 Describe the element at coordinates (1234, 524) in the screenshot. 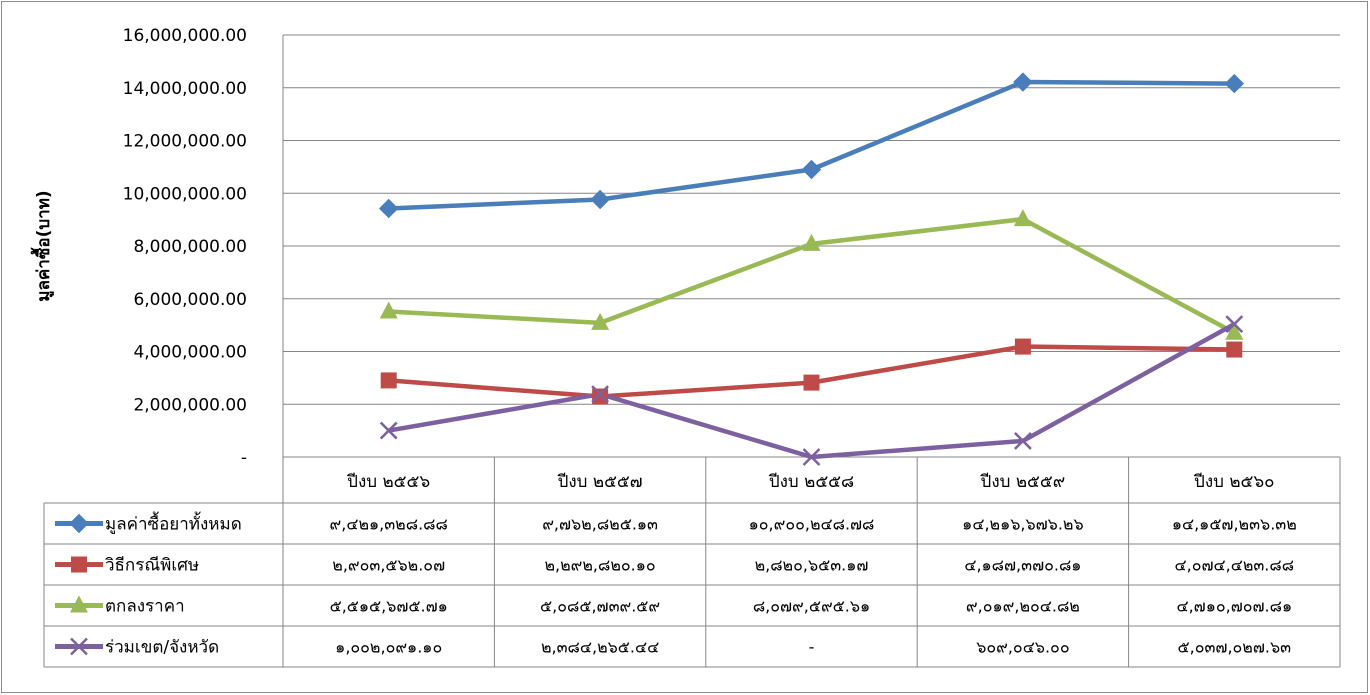

I see `table-cell-value: ๑๔,๑๕๗,๒๓๖.๓๒` at that location.